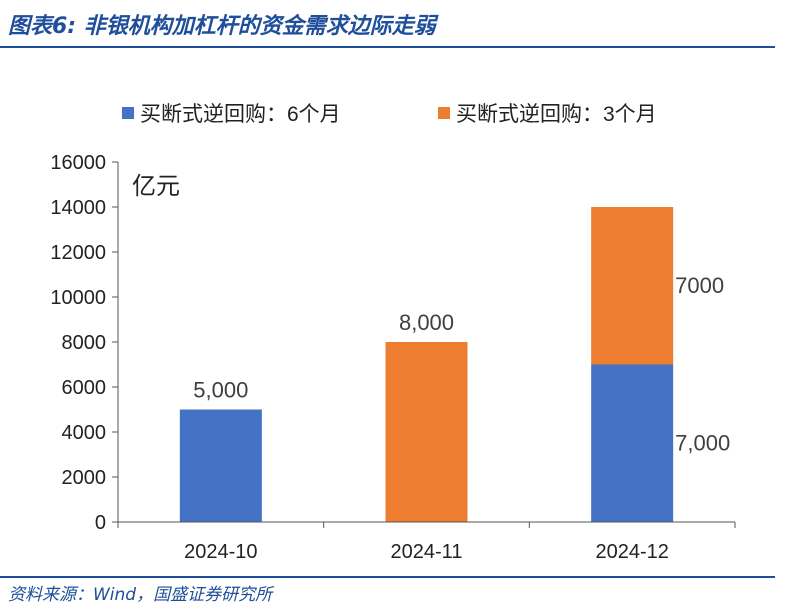 This screenshot has height=607, width=787. What do you see at coordinates (220, 390) in the screenshot?
I see `data-label: 5,000` at bounding box center [220, 390].